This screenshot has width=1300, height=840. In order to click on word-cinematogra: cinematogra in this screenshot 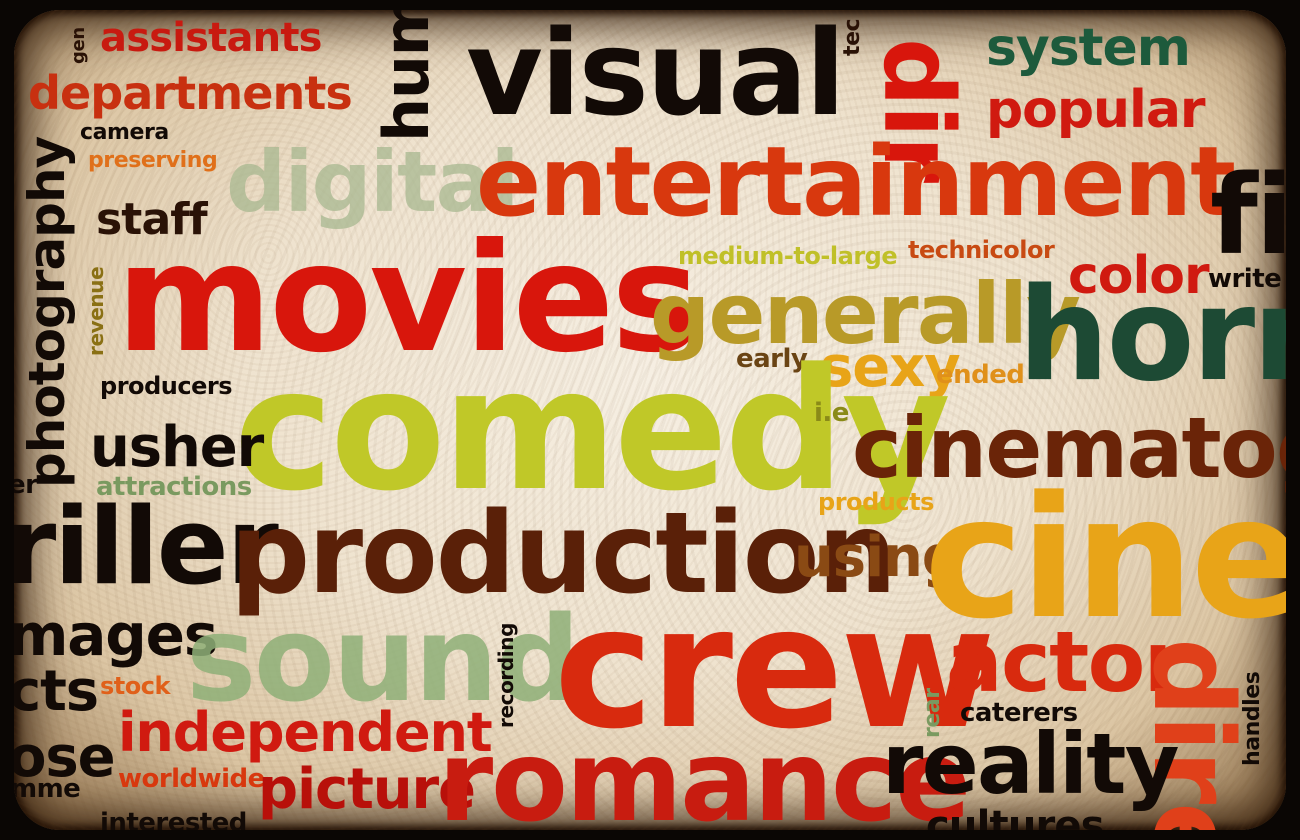, I will do `click(1069, 448)`.